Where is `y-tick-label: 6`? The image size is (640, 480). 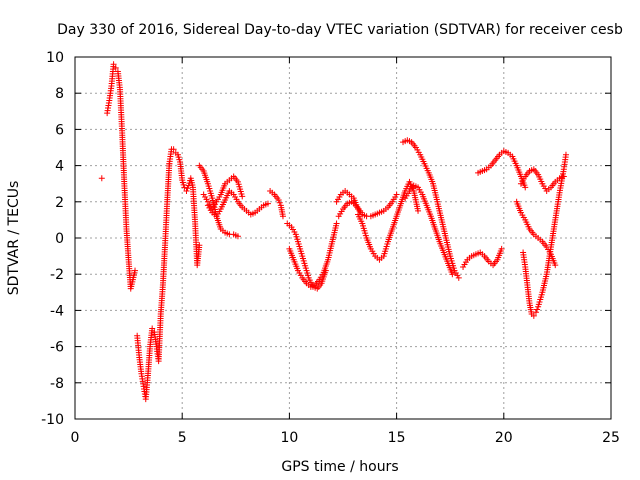
y-tick-label: 6 is located at coordinates (59, 130).